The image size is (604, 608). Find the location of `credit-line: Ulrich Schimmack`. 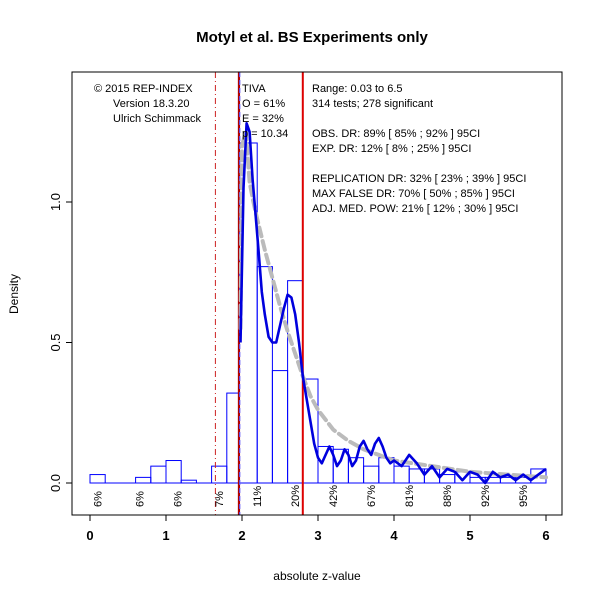

credit-line: Ulrich Schimmack is located at coordinates (157, 119).